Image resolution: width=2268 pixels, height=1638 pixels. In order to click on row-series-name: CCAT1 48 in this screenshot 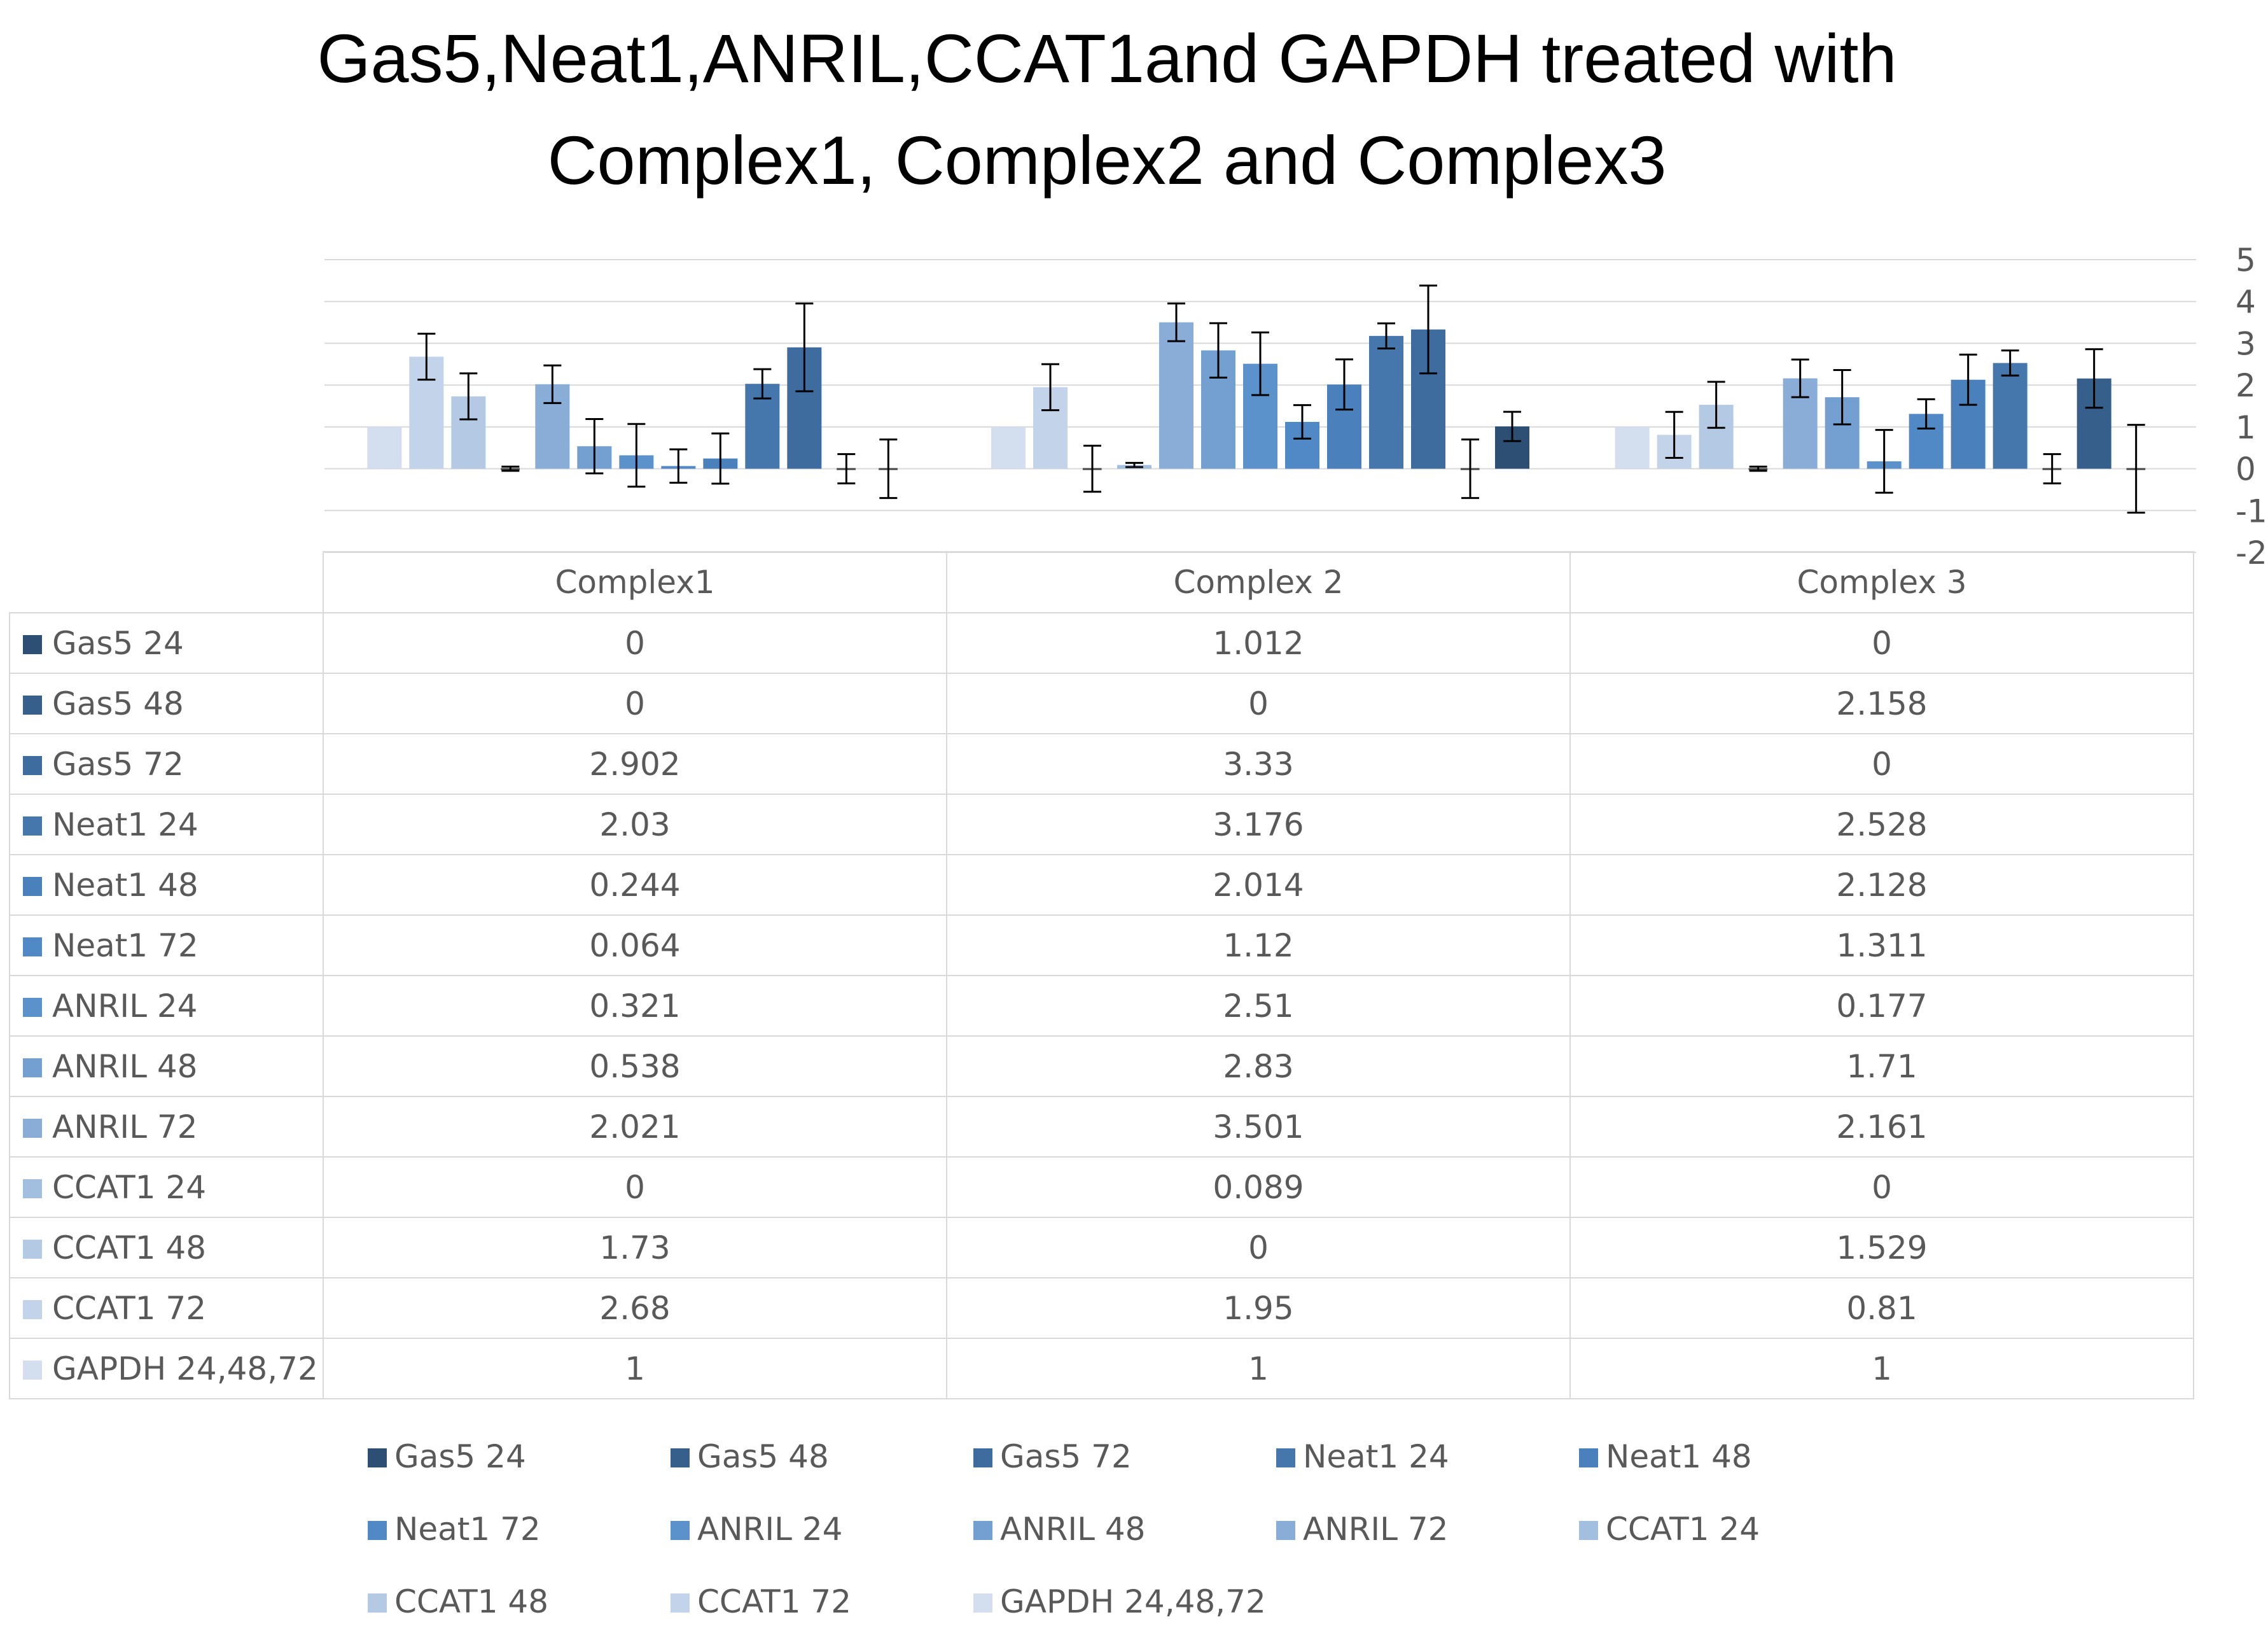, I will do `click(167, 1247)`.